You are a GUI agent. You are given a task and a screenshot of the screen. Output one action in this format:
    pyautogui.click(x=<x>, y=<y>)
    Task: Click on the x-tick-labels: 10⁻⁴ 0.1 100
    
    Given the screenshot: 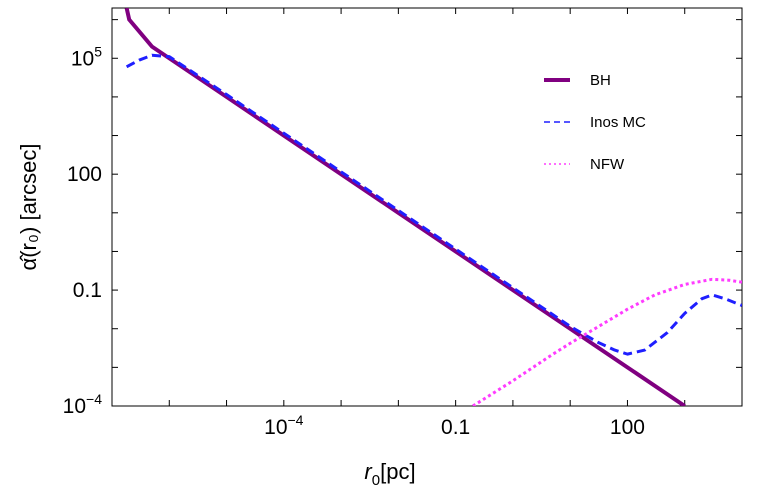 What is the action you would take?
    pyautogui.click(x=454, y=425)
    